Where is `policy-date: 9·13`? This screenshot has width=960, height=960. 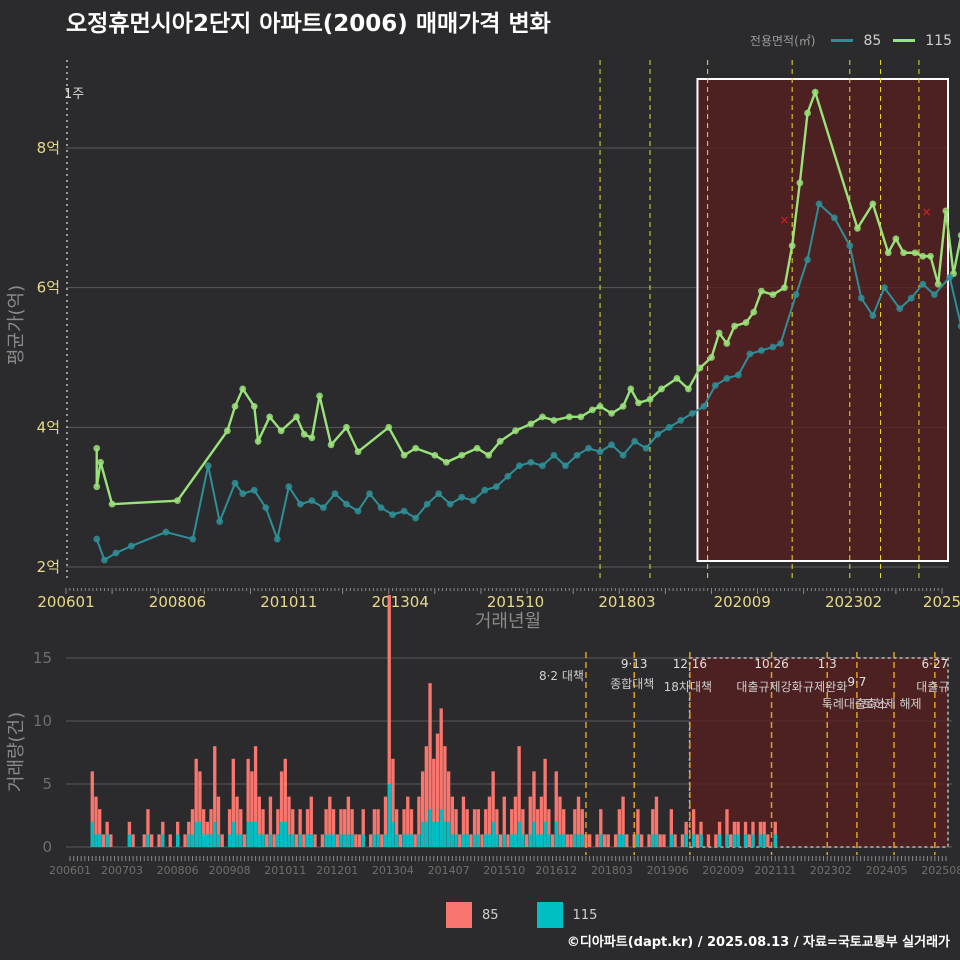
policy-date: 9·13 is located at coordinates (634, 664).